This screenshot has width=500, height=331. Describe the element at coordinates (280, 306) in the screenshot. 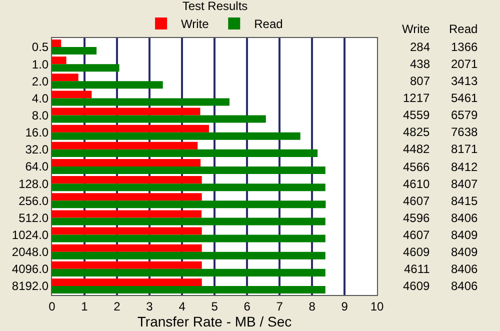

I see `x-tick-label: 7` at that location.